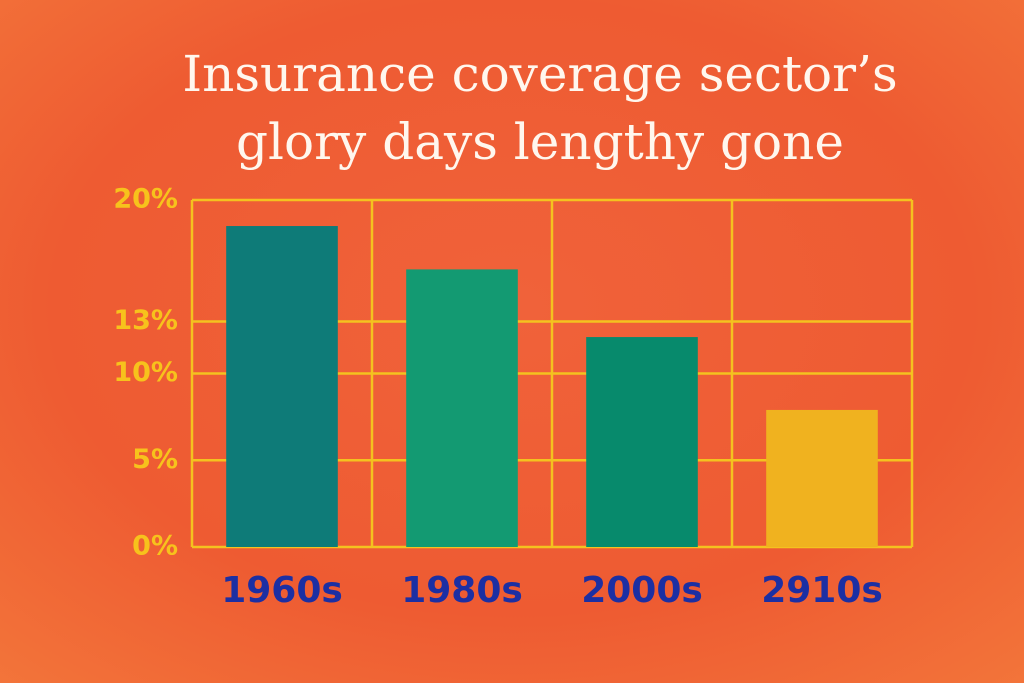  Describe the element at coordinates (145, 320) in the screenshot. I see `y-tick-label: 13%` at that location.